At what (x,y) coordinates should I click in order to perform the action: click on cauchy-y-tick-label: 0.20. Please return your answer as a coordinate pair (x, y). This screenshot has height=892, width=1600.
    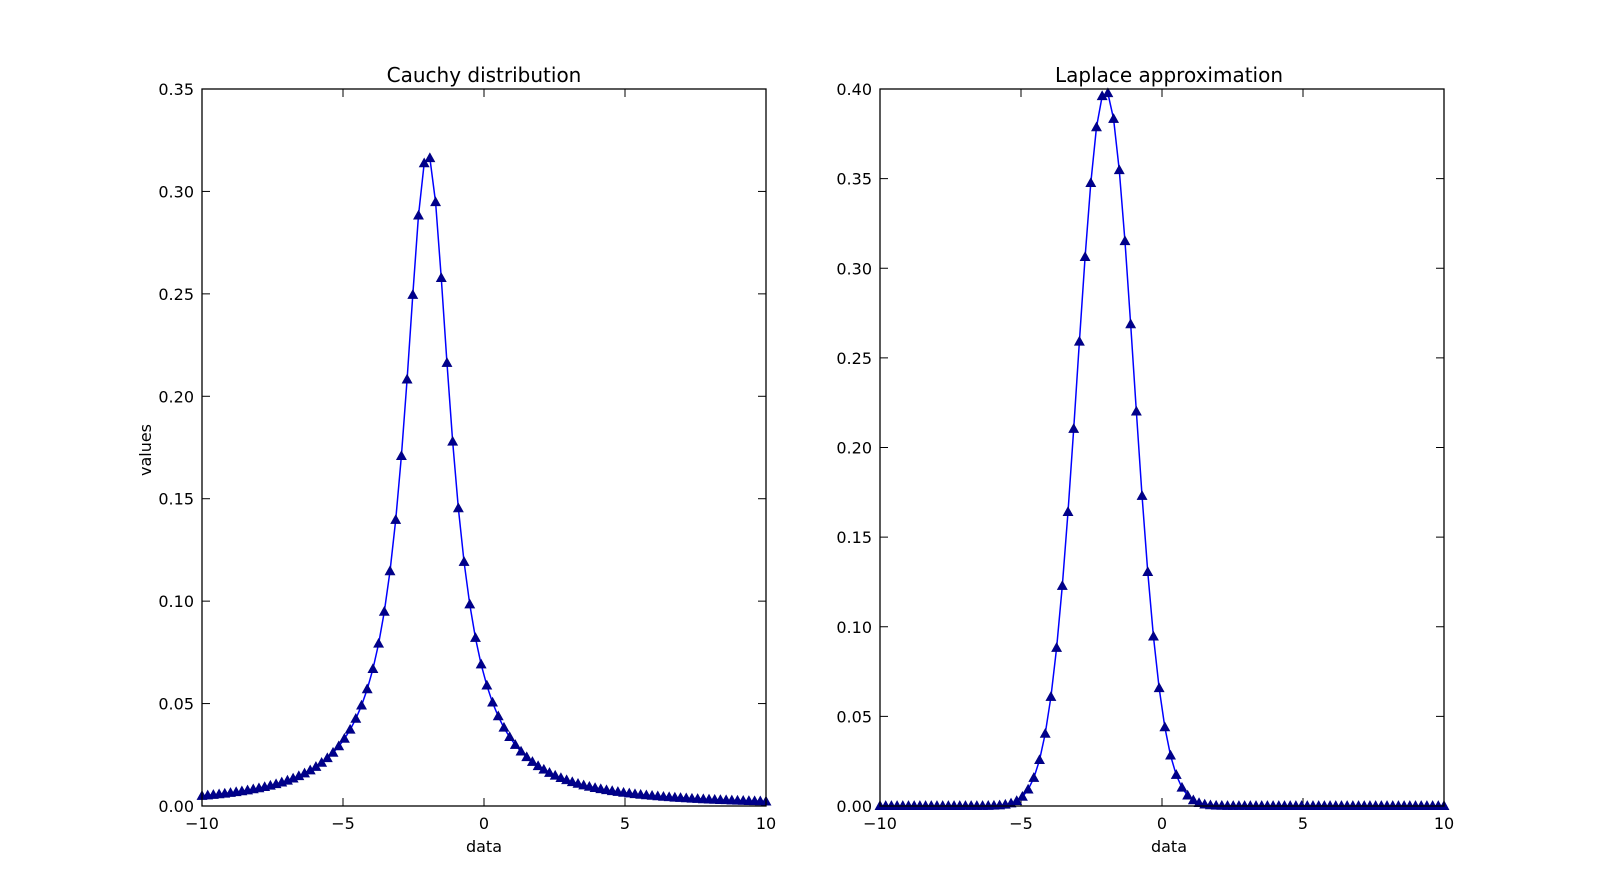
    Looking at the image, I should click on (176, 396).